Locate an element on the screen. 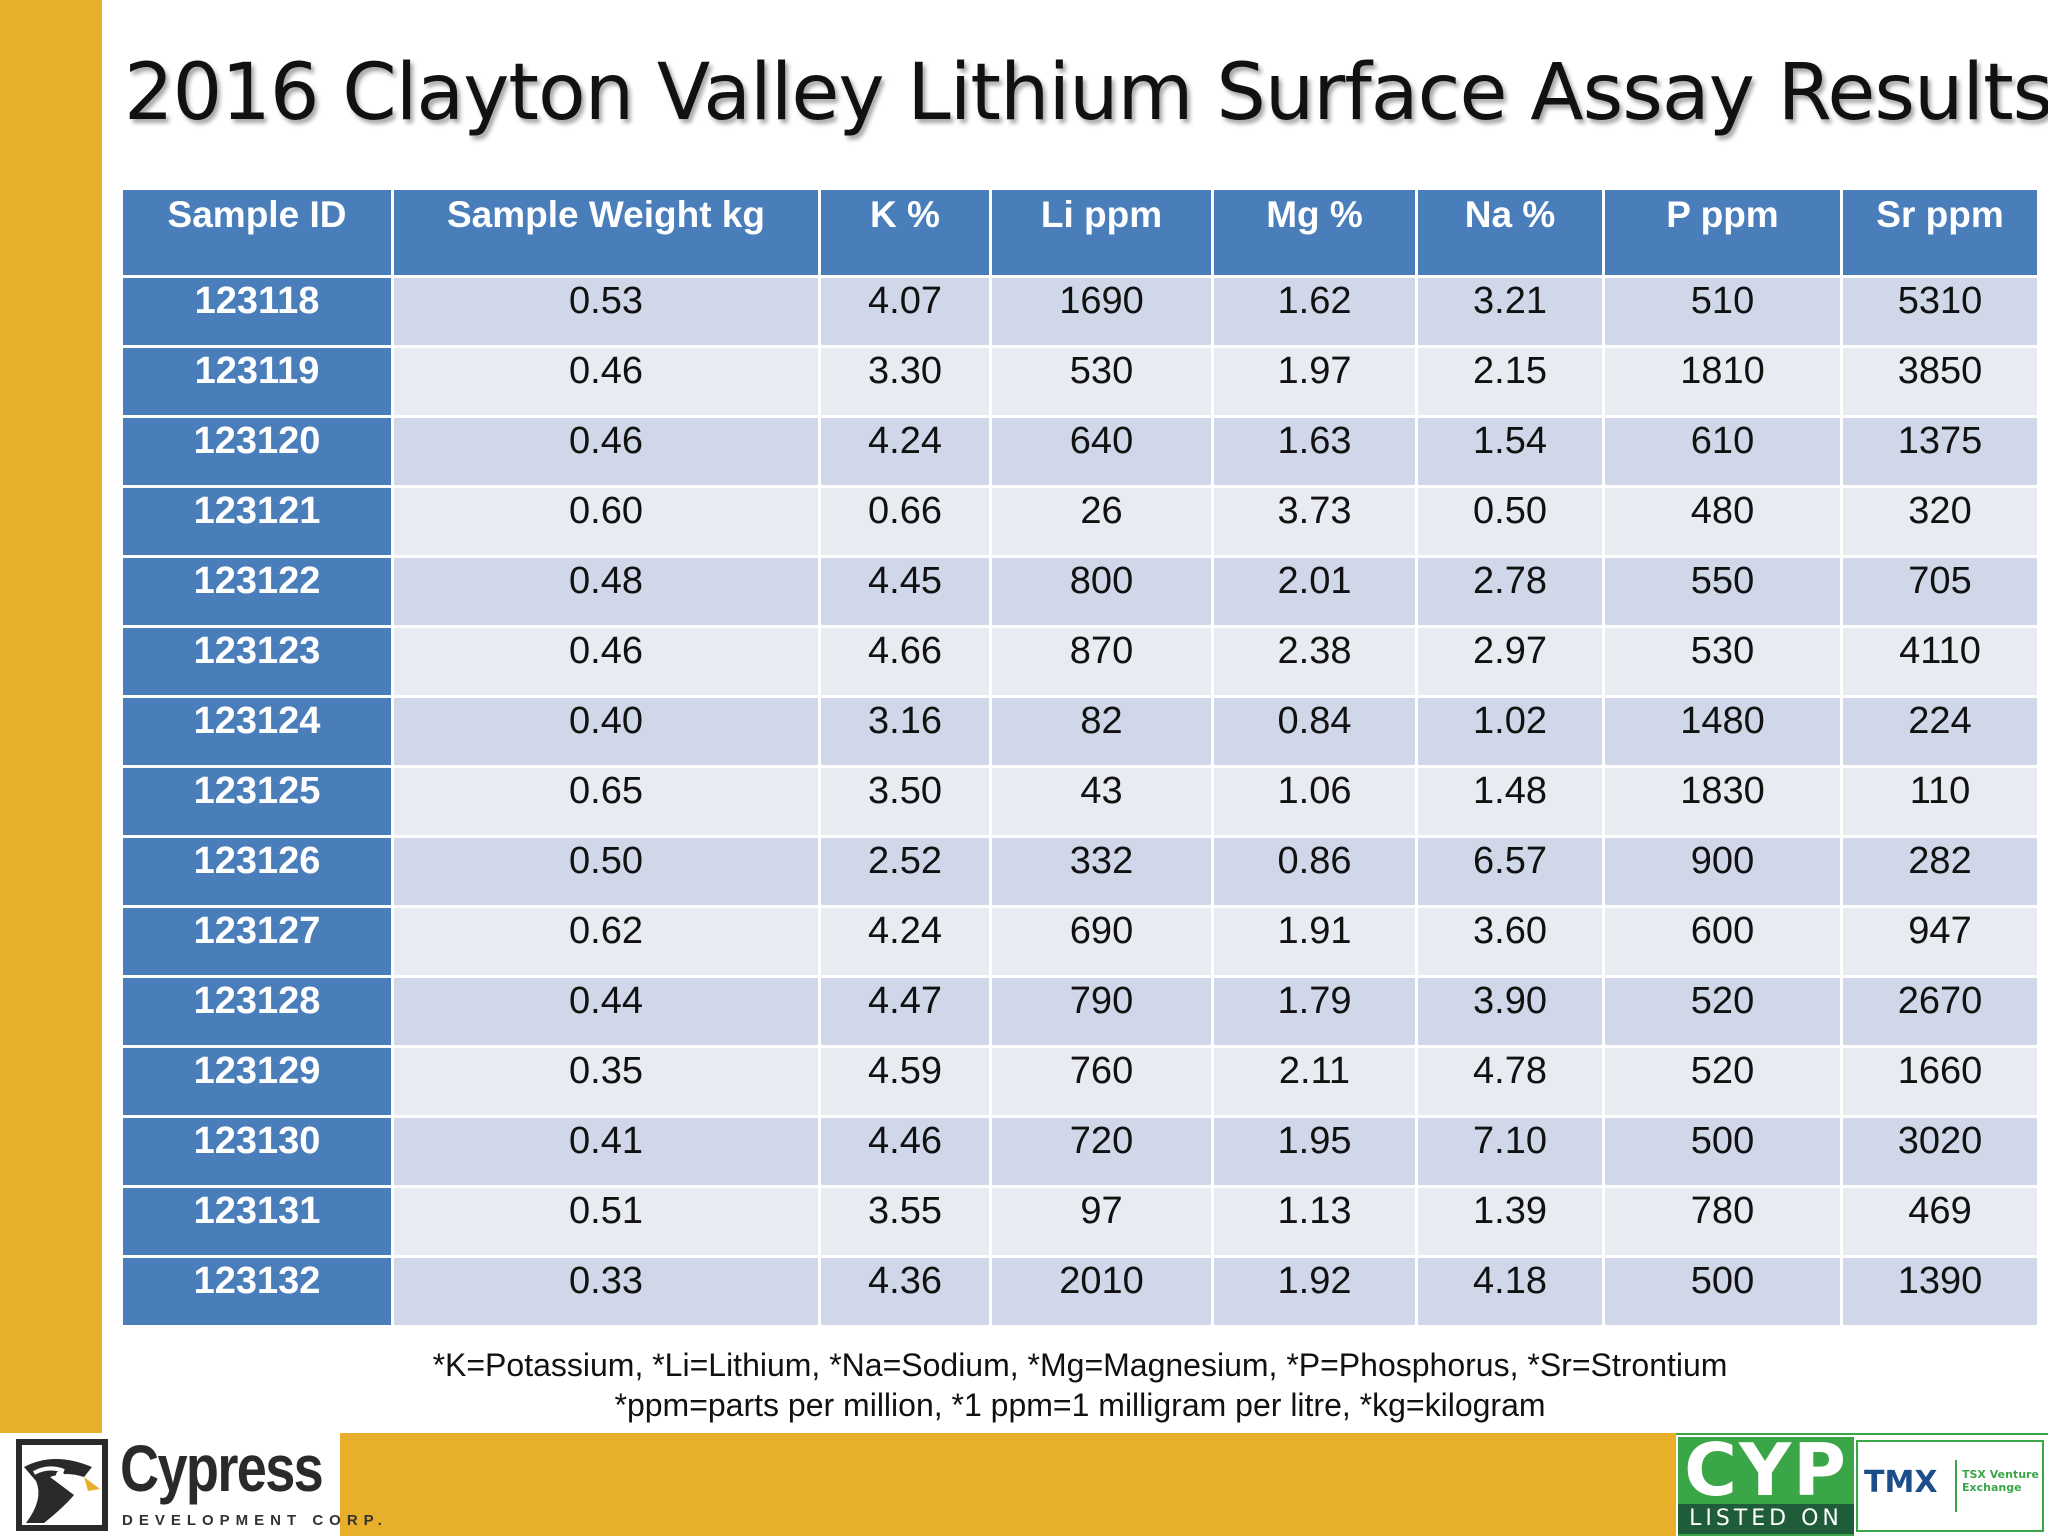 The height and width of the screenshot is (1536, 2048). table-cell: 0.86 is located at coordinates (1314, 871).